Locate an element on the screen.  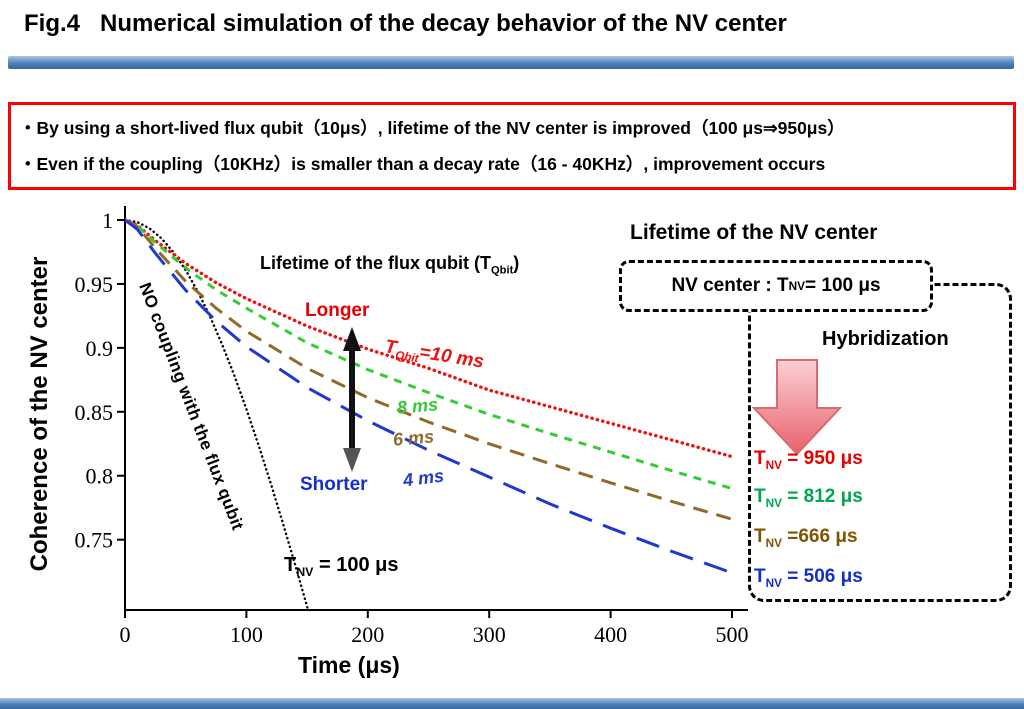
result-1-post: = 812 μs is located at coordinates (822, 496).